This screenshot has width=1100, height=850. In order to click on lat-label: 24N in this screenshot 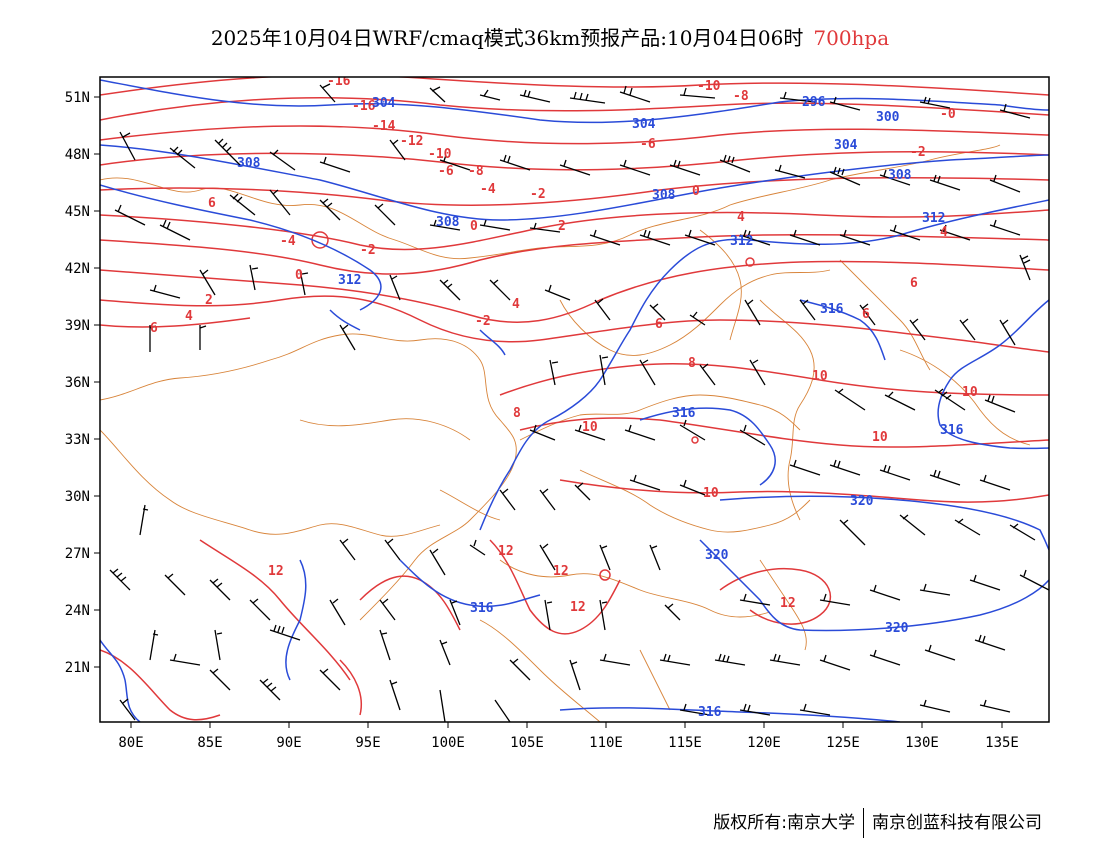, I will do `click(77, 611)`.